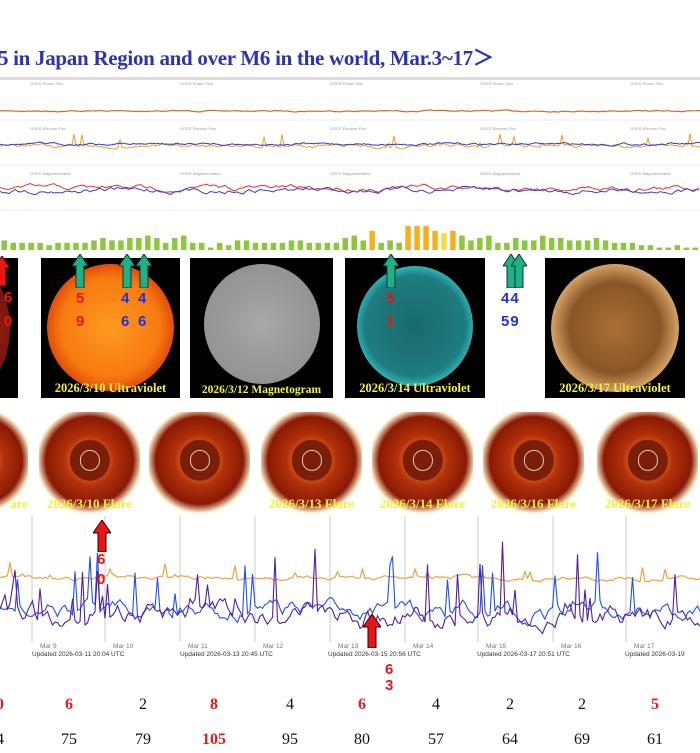  Describe the element at coordinates (89, 503) in the screenshot. I see `flare-caption: 2026/3/10 Flare` at that location.